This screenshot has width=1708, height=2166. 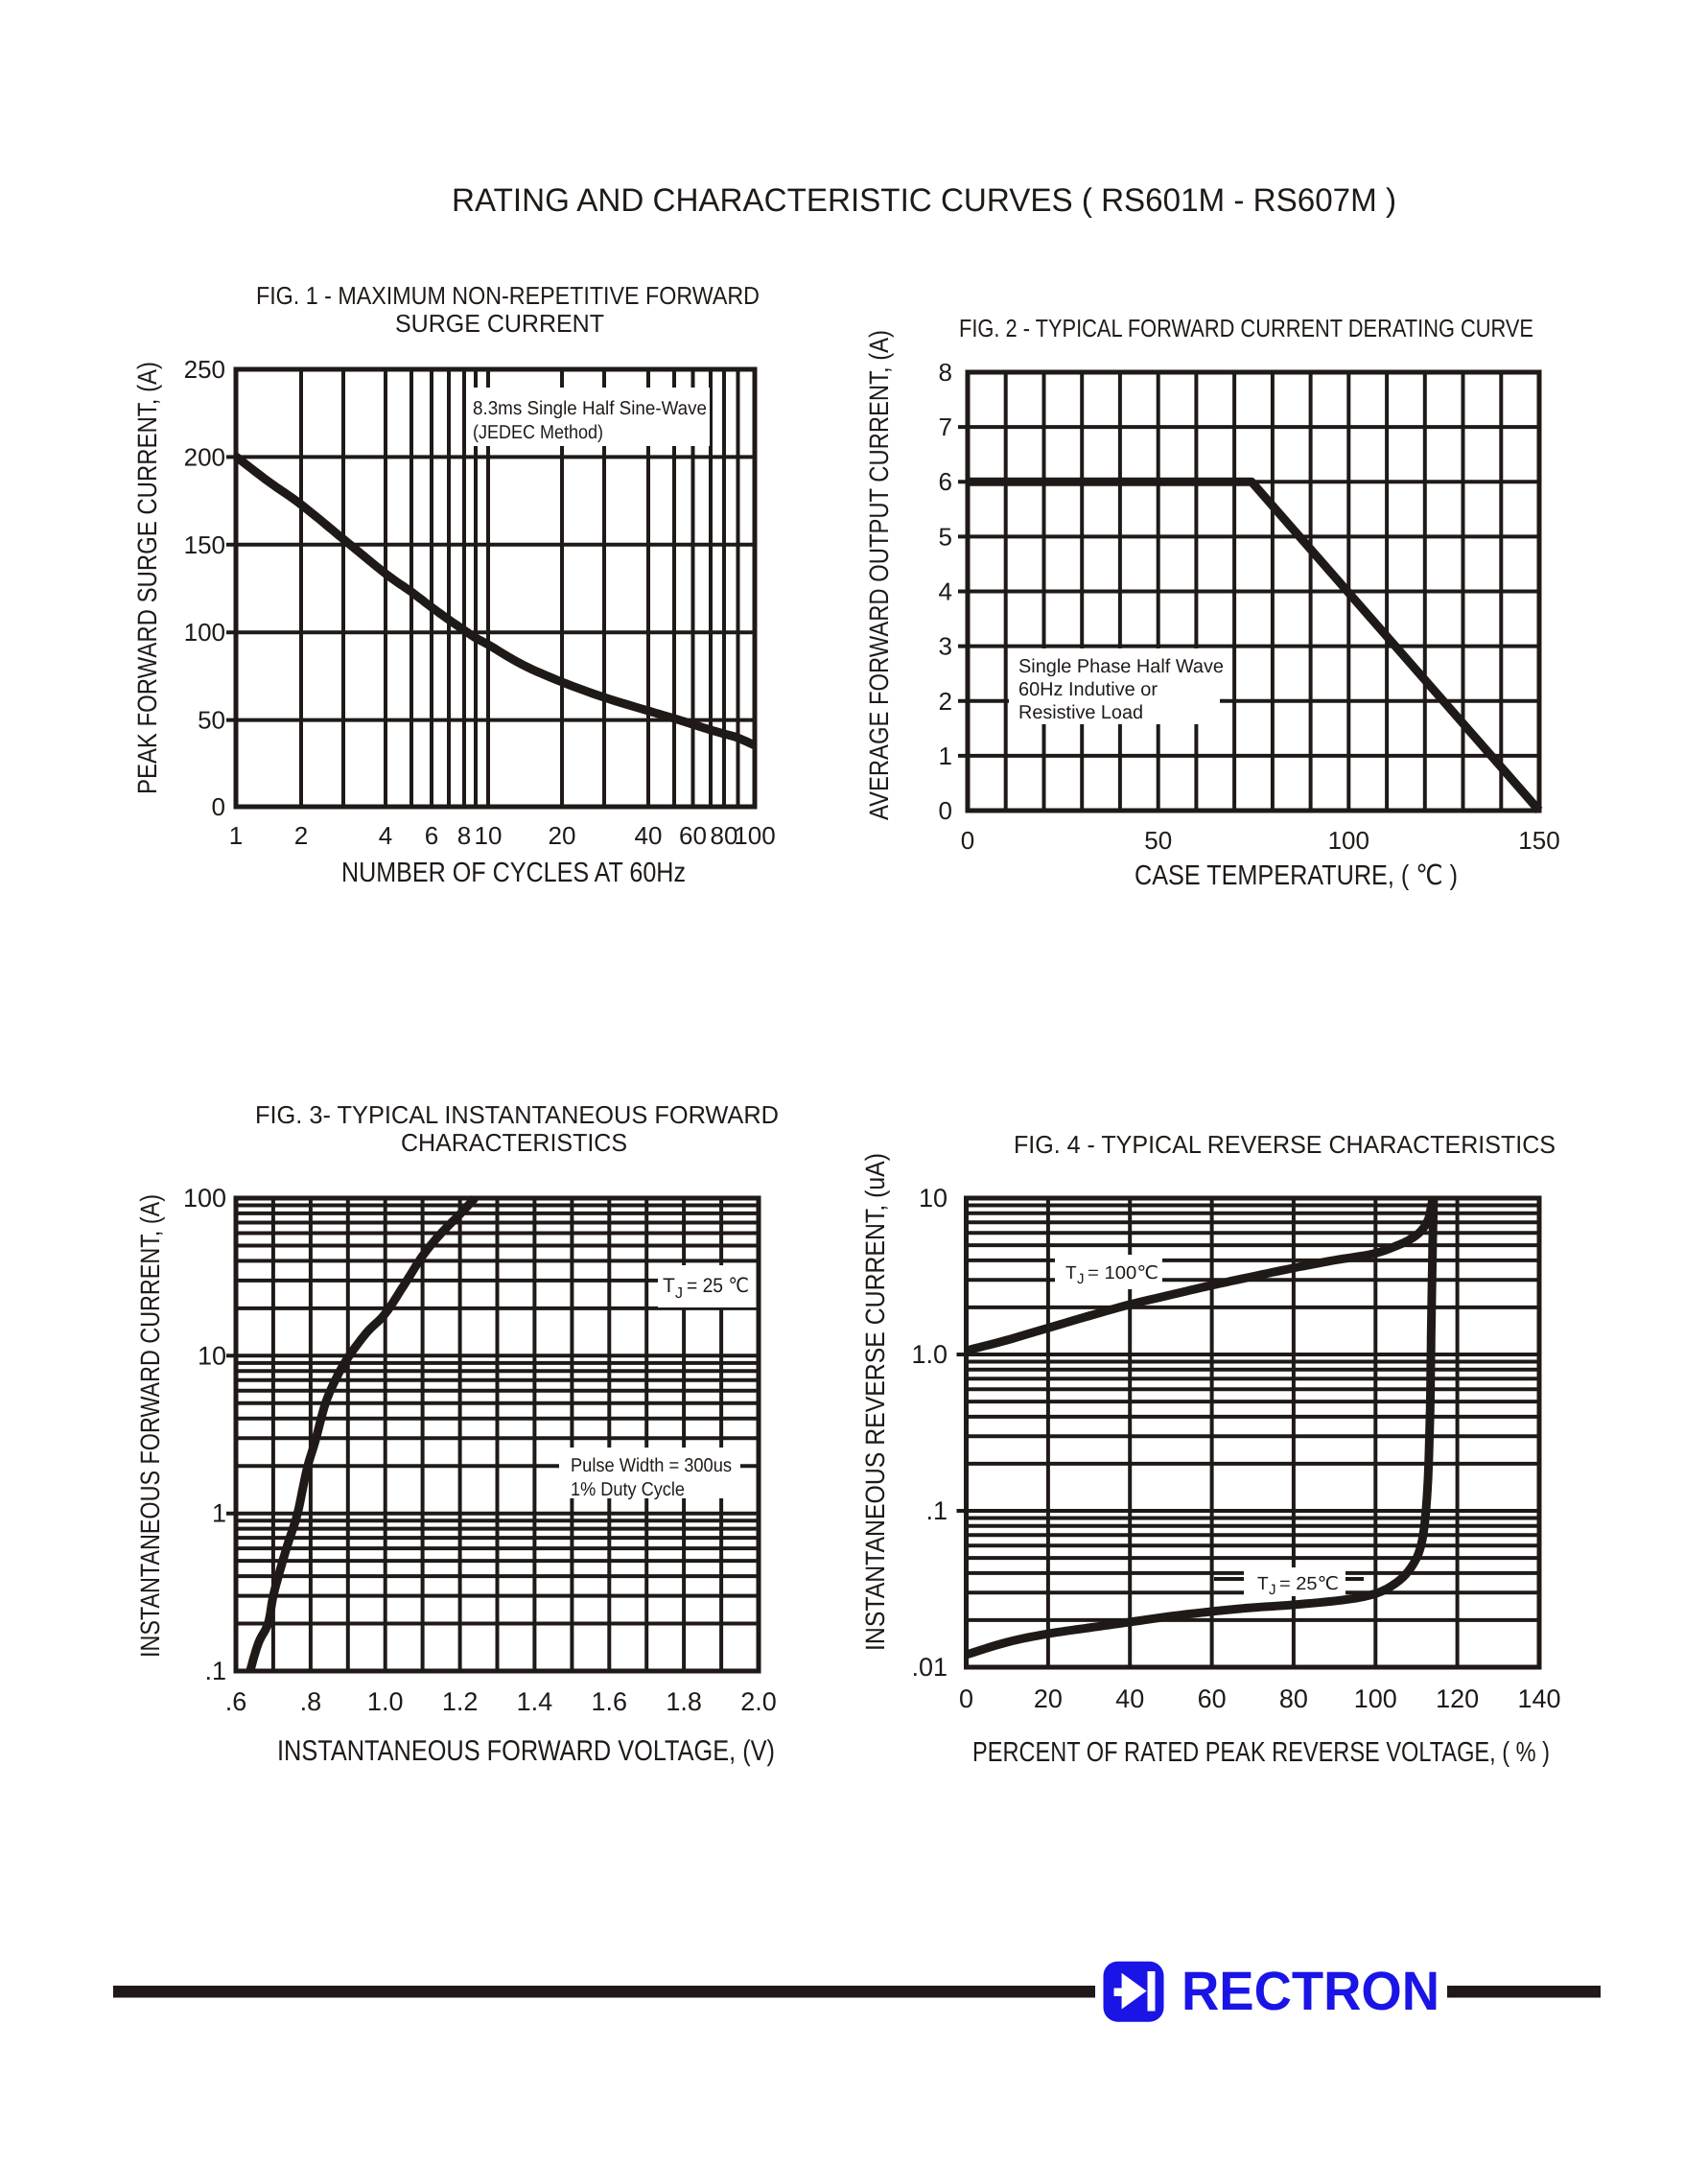 I want to click on svg-text: 1.8, so click(x=684, y=1701).